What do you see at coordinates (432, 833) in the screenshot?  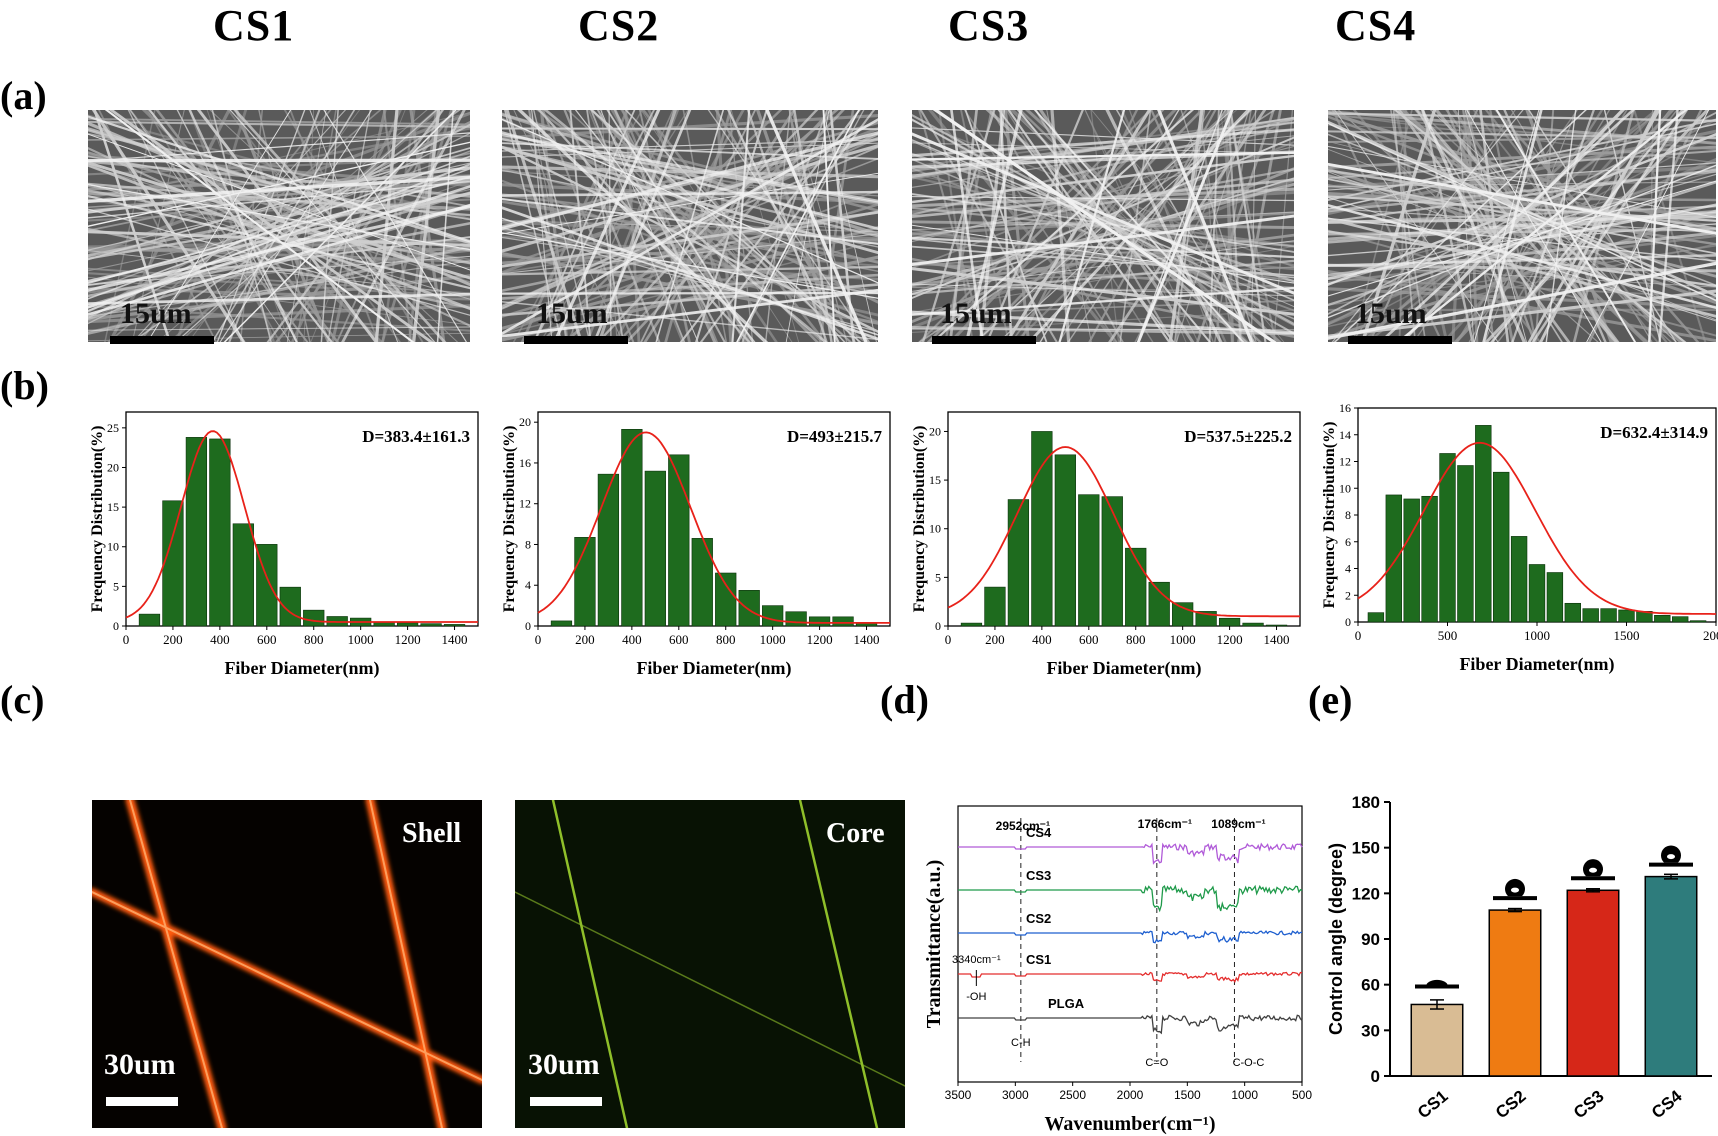 I see `shell-label: Shell` at bounding box center [432, 833].